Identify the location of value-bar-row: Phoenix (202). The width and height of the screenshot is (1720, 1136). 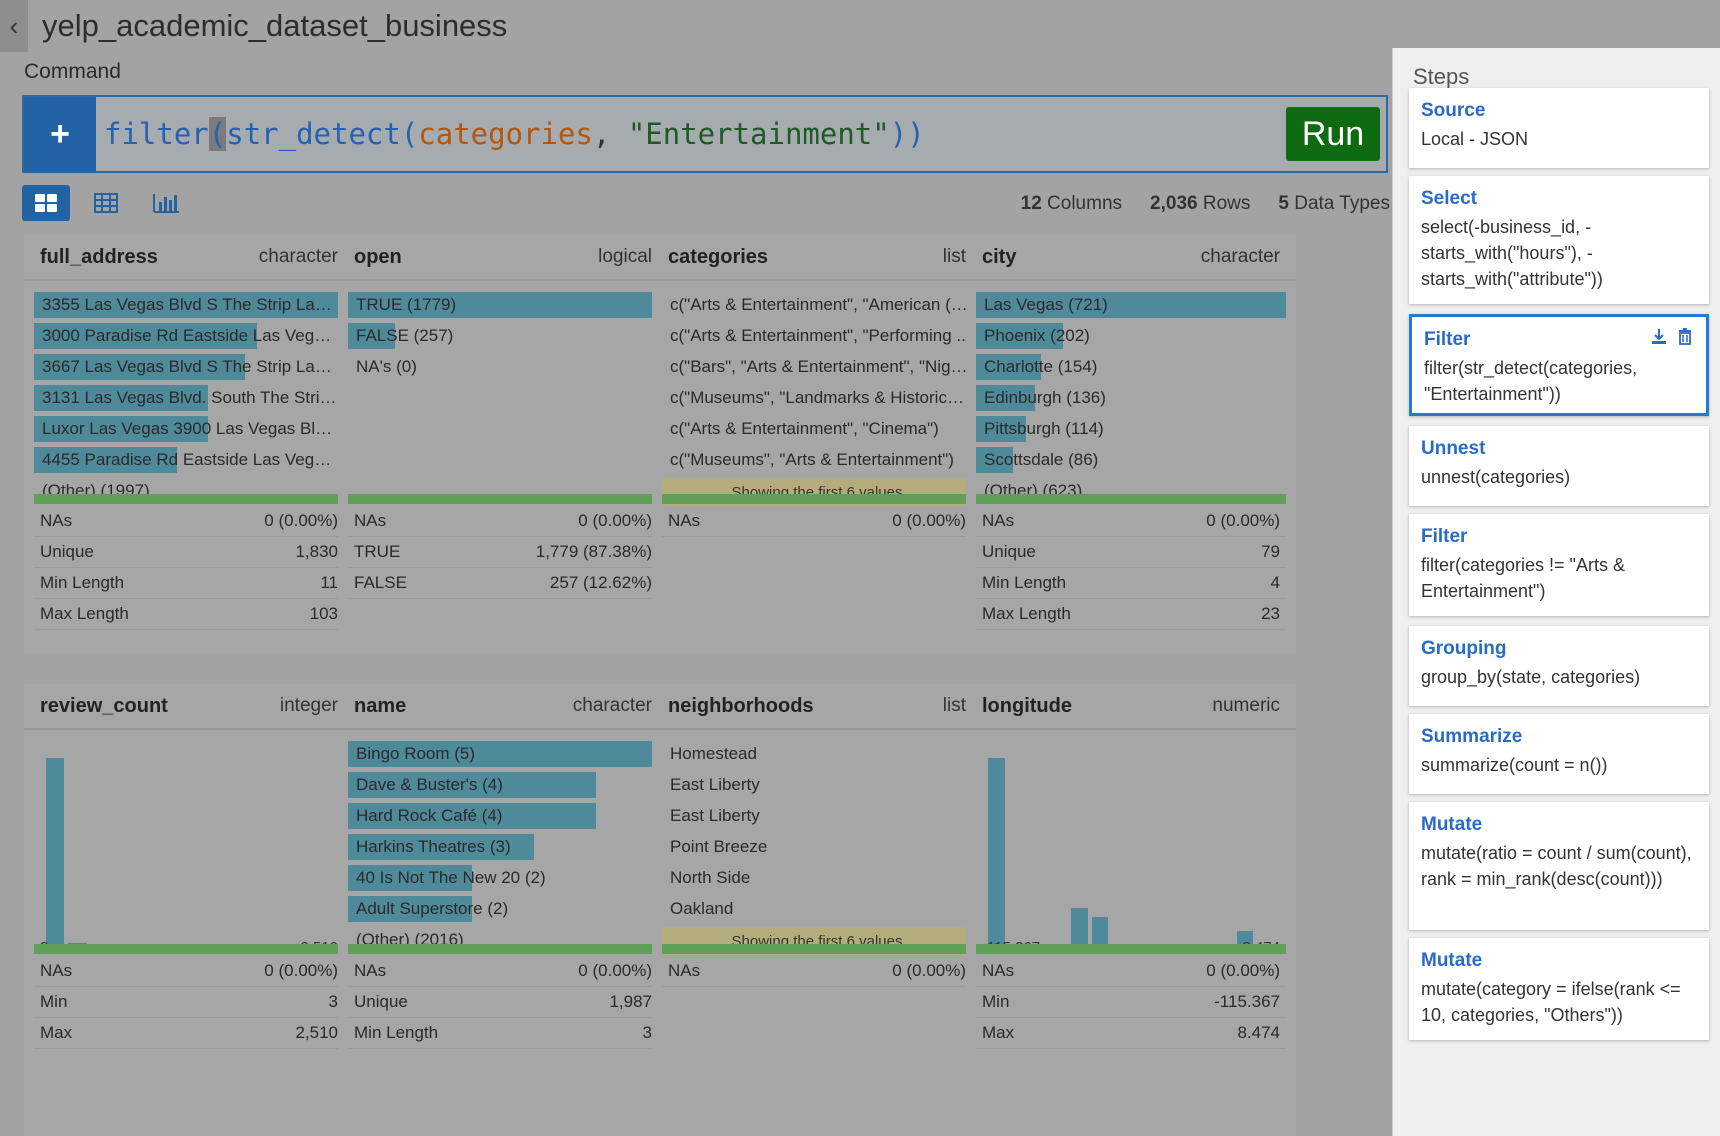
(1131, 336).